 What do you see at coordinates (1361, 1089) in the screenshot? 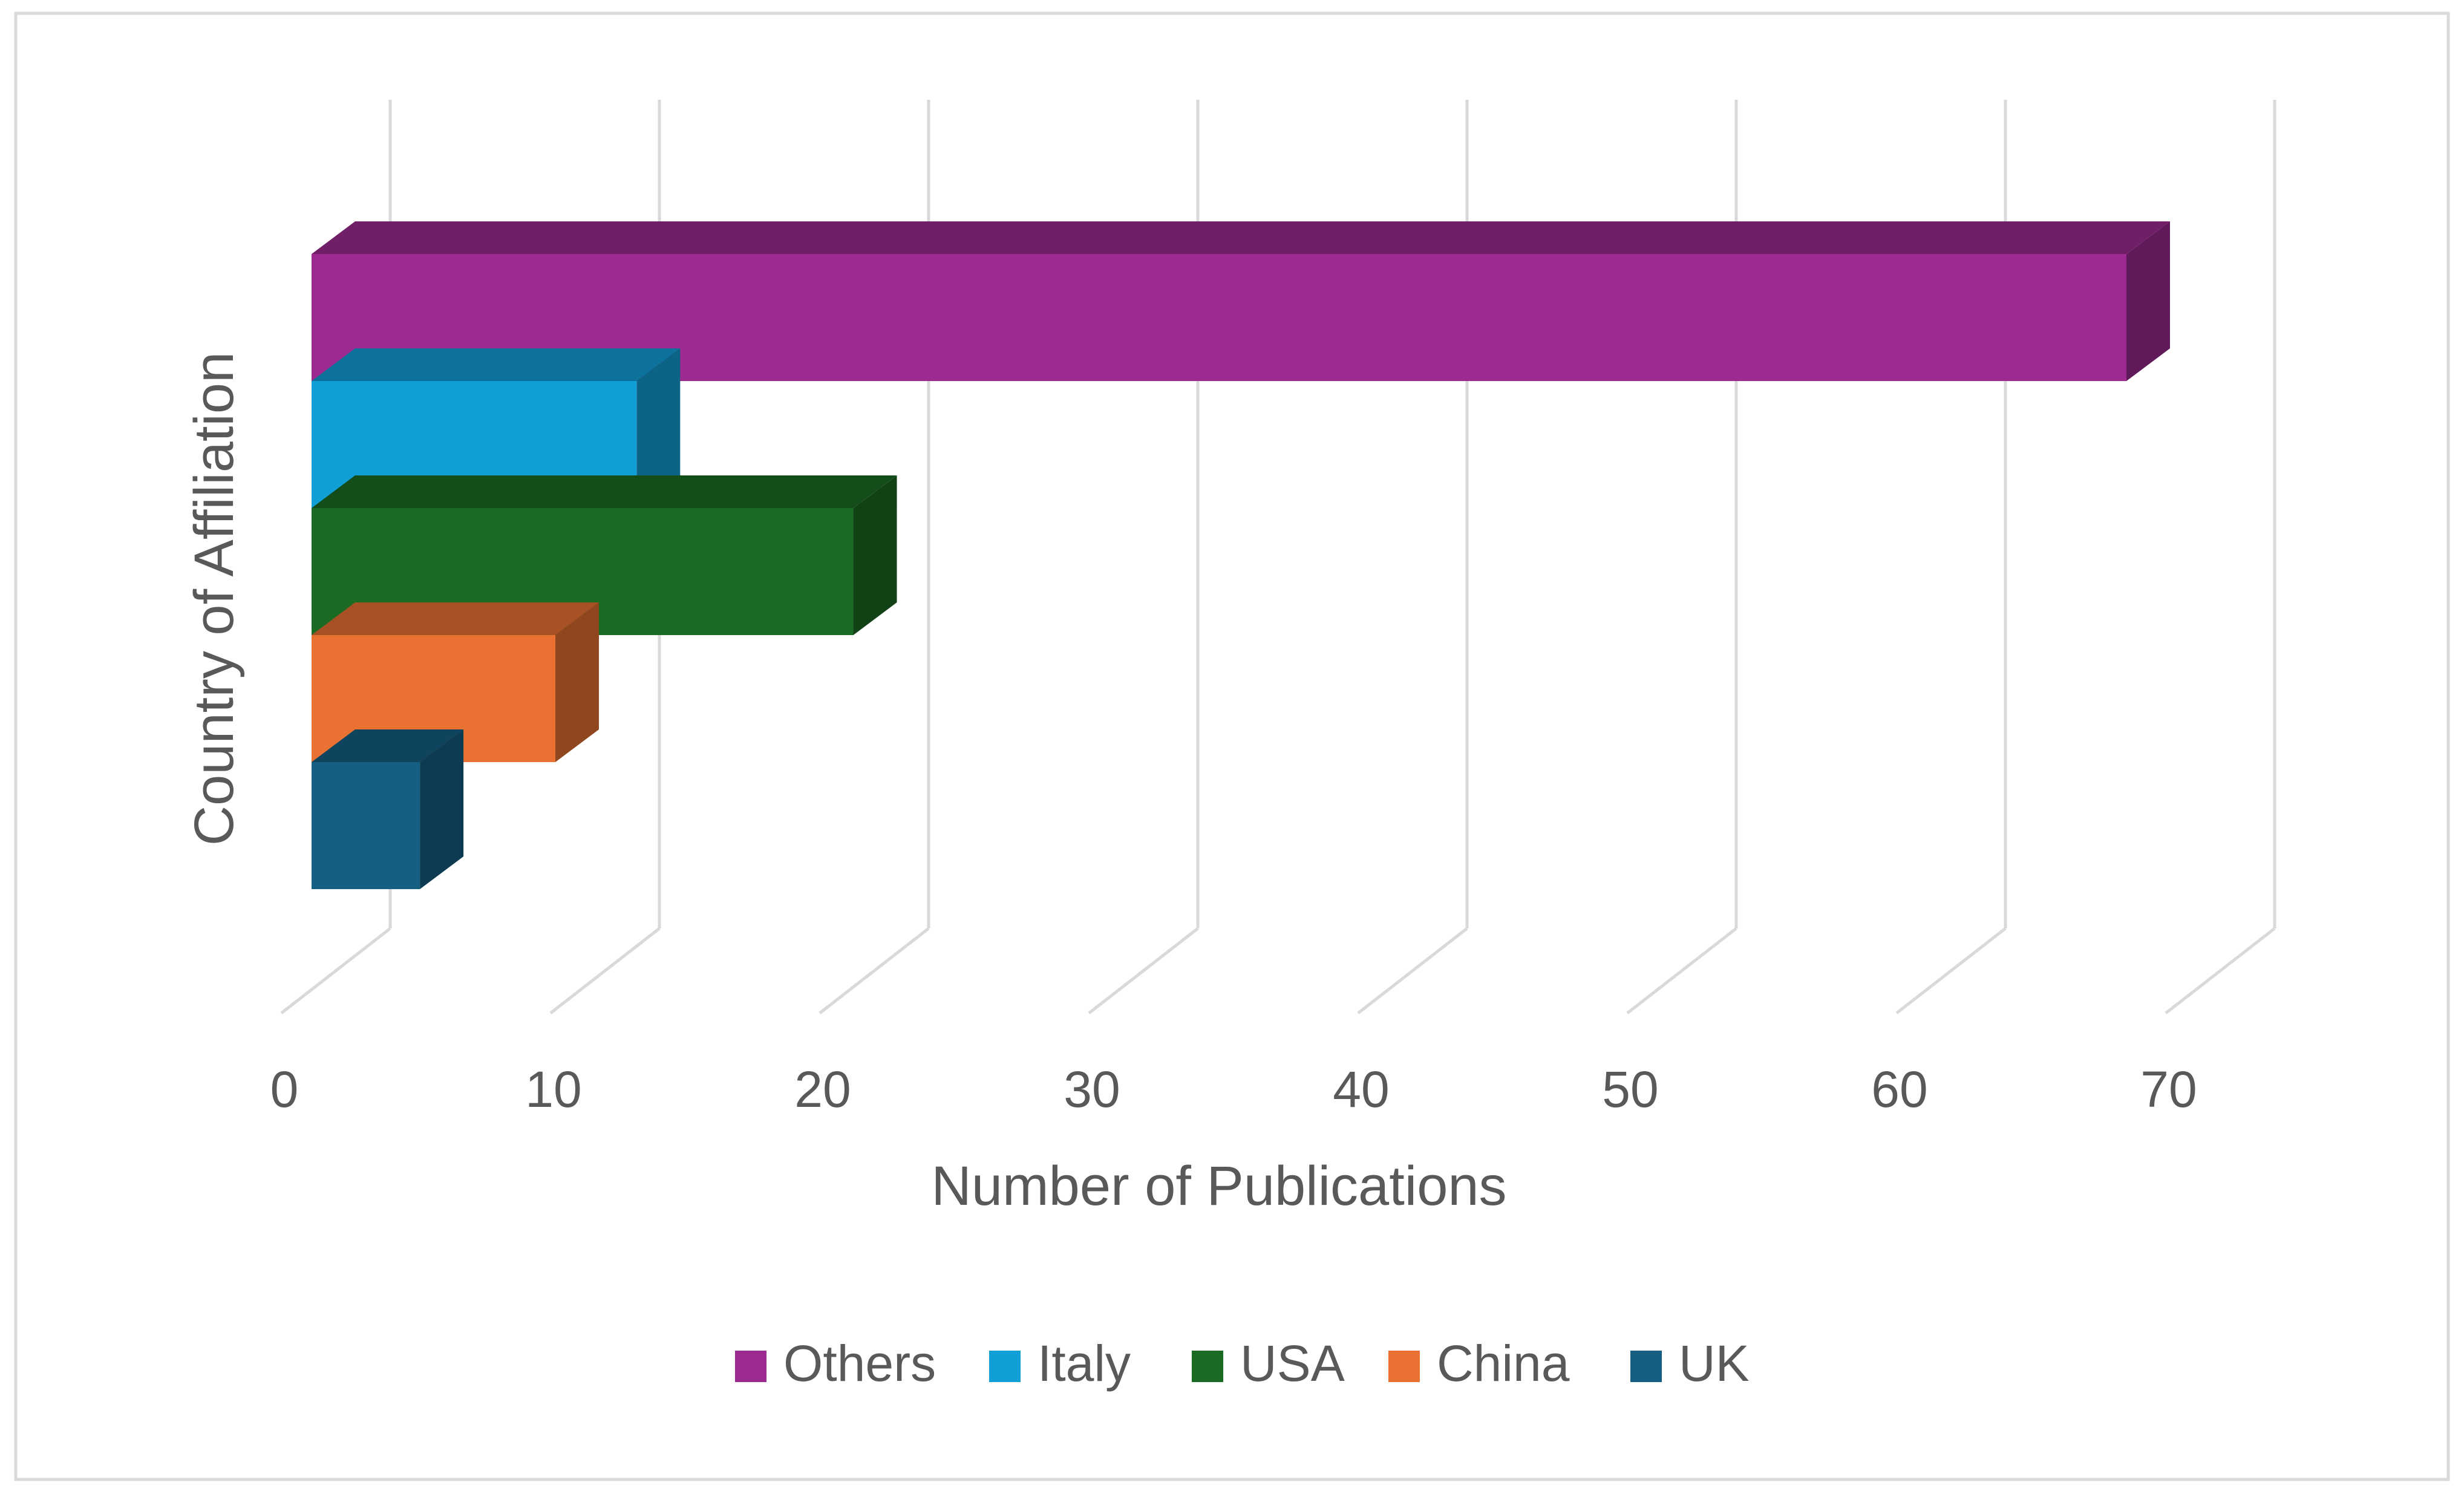
I see `x-tick-label: 40` at bounding box center [1361, 1089].